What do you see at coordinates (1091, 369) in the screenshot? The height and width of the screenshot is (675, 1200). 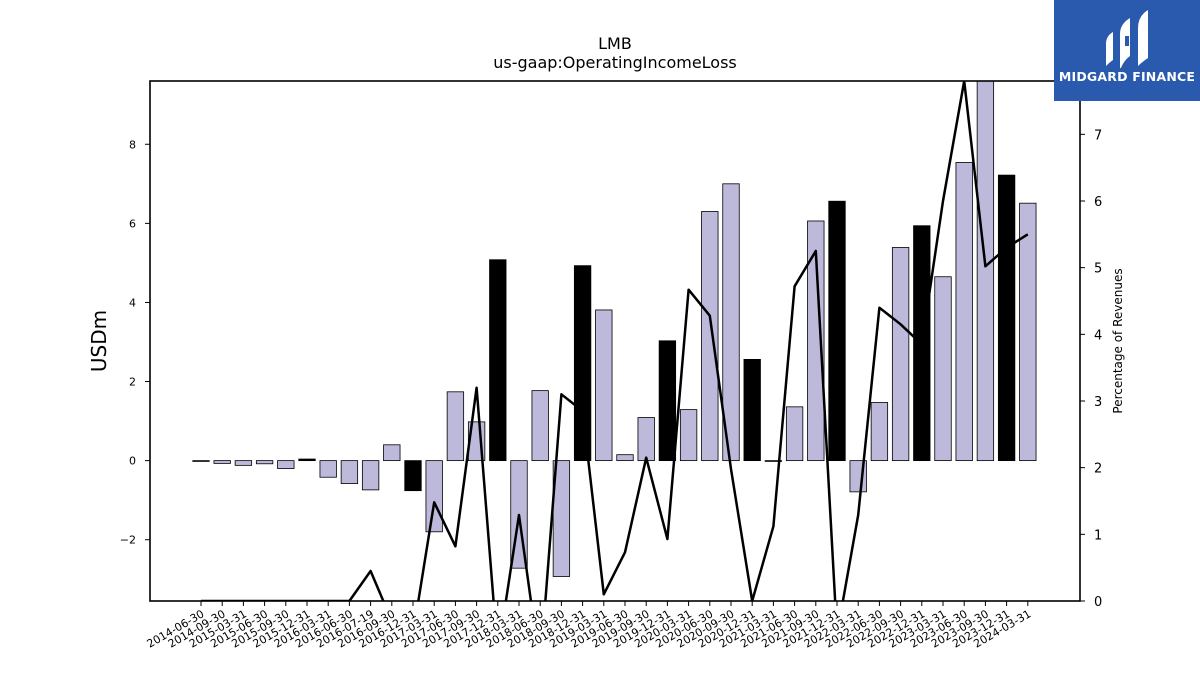 I see `y2-axis-ticks: 0 1 2 3 4 5 6 7` at bounding box center [1091, 369].